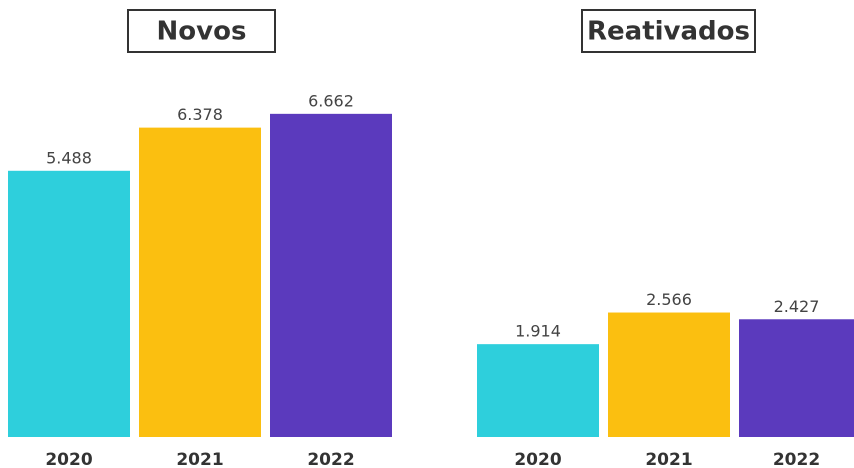 The width and height of the screenshot is (854, 468). I want to click on chart-title: Novos, so click(202, 32).